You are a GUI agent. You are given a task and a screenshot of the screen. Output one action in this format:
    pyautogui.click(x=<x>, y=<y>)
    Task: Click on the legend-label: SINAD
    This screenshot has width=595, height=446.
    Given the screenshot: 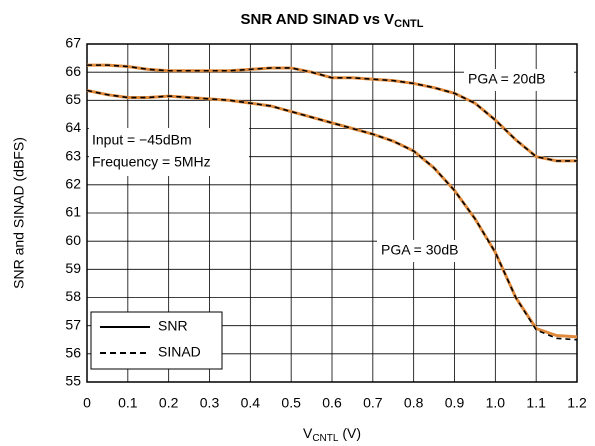 What is the action you would take?
    pyautogui.click(x=179, y=352)
    